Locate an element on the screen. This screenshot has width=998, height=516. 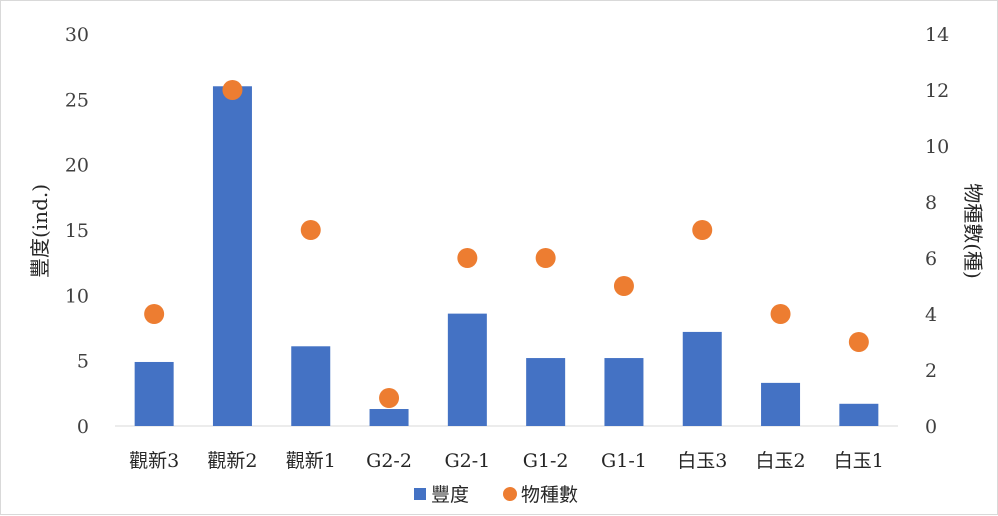
left-tick-label: 30 is located at coordinates (77, 35).